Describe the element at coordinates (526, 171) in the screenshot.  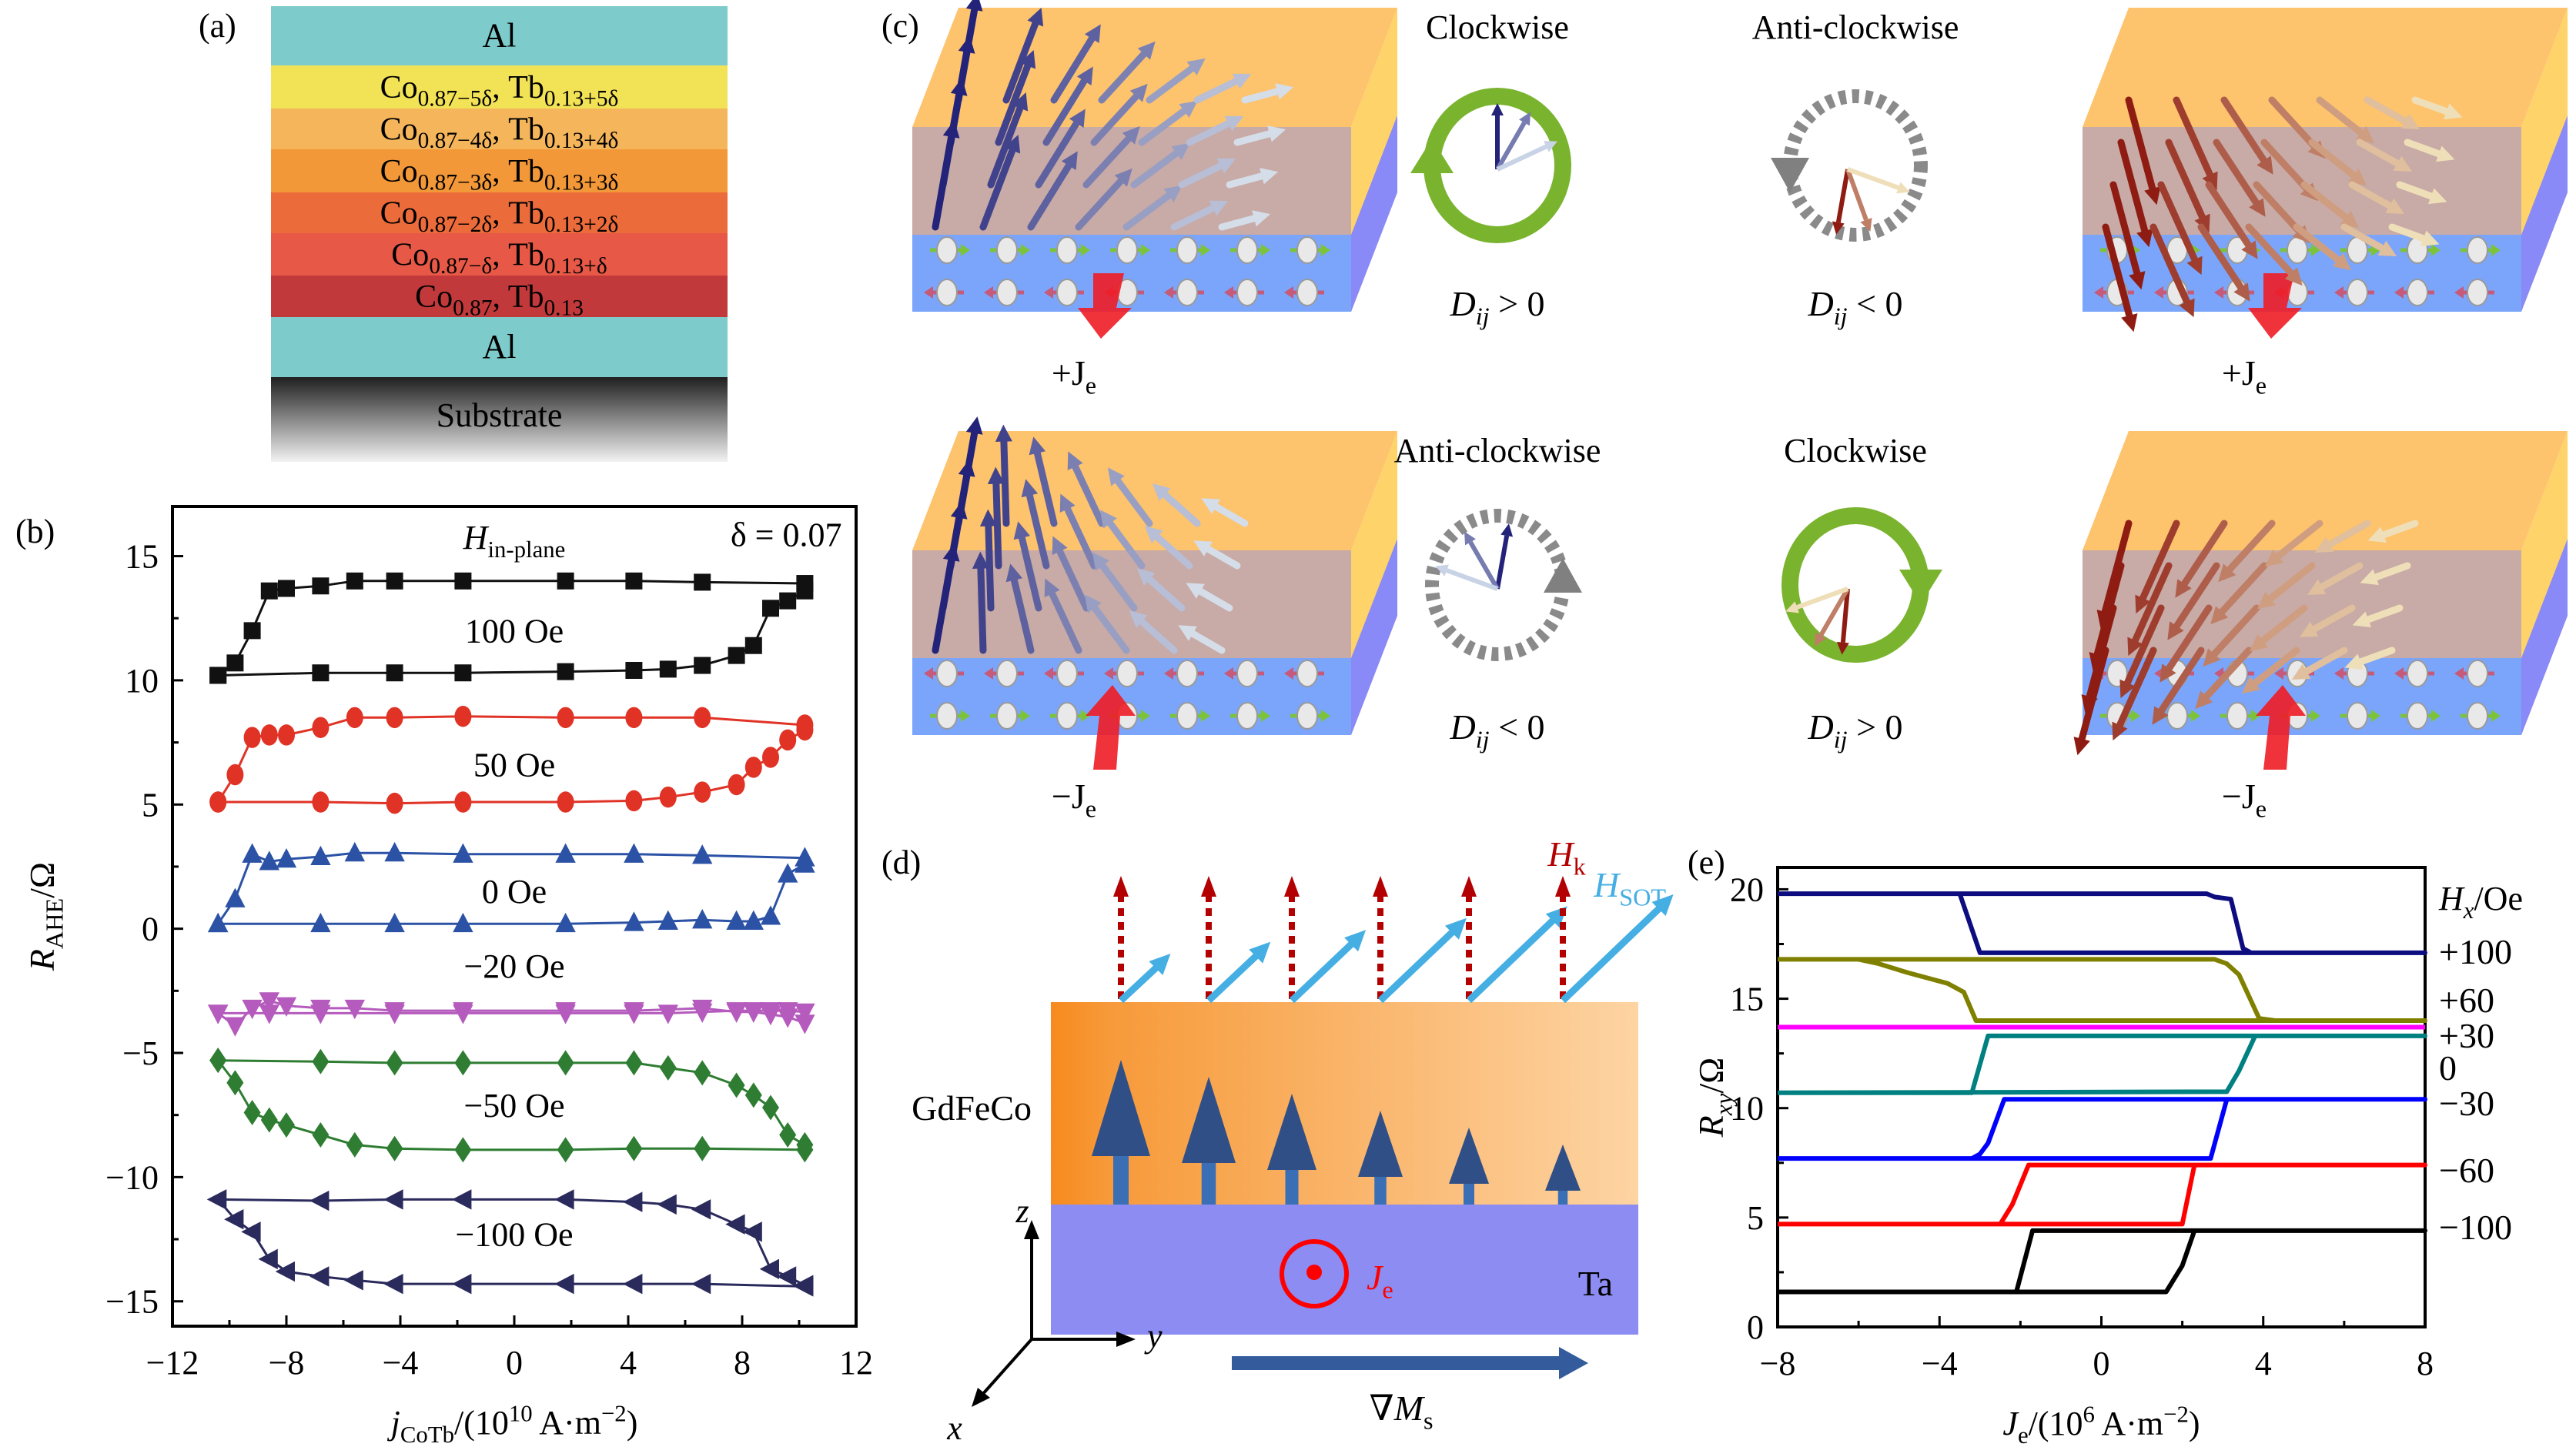
I see `element-tb: Tb` at that location.